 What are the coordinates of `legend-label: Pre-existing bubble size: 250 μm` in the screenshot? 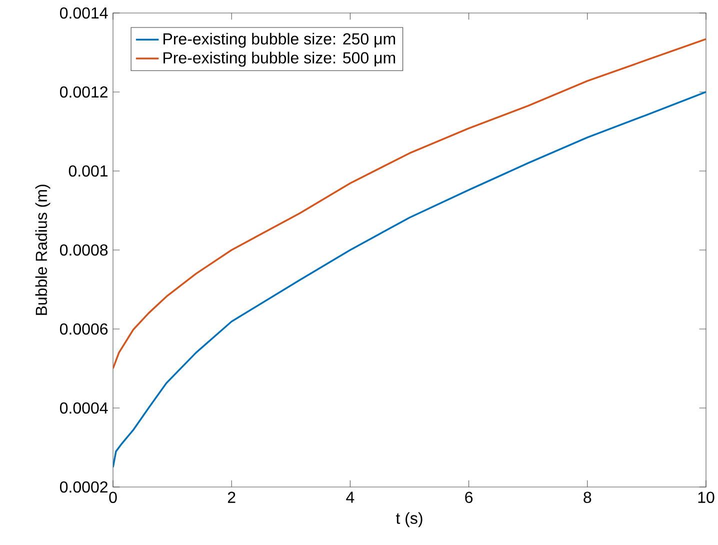 It's located at (280, 40).